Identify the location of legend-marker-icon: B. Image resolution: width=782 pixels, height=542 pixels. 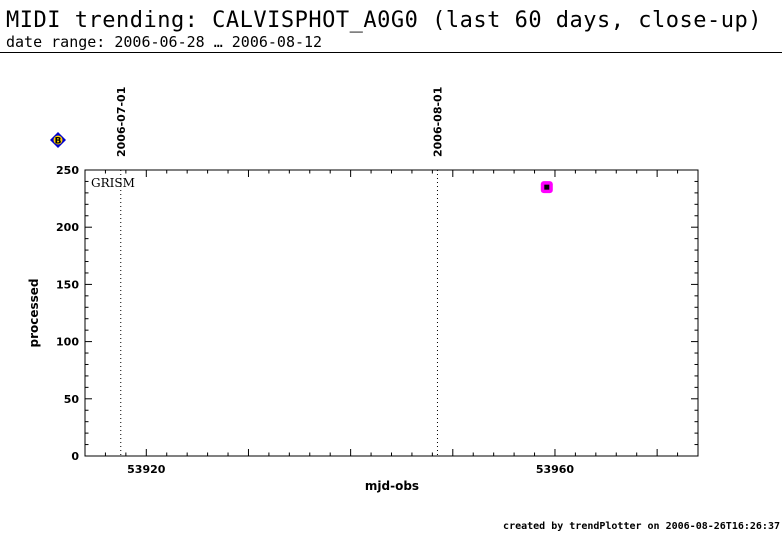
(58, 140).